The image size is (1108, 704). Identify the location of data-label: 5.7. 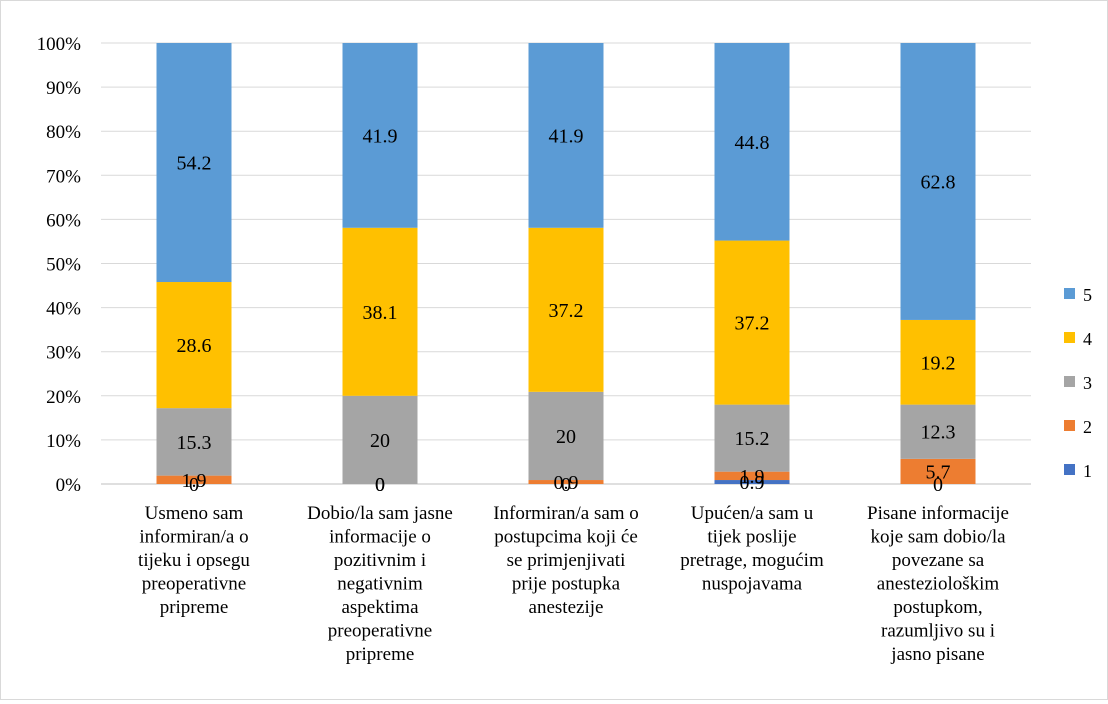
(938, 472).